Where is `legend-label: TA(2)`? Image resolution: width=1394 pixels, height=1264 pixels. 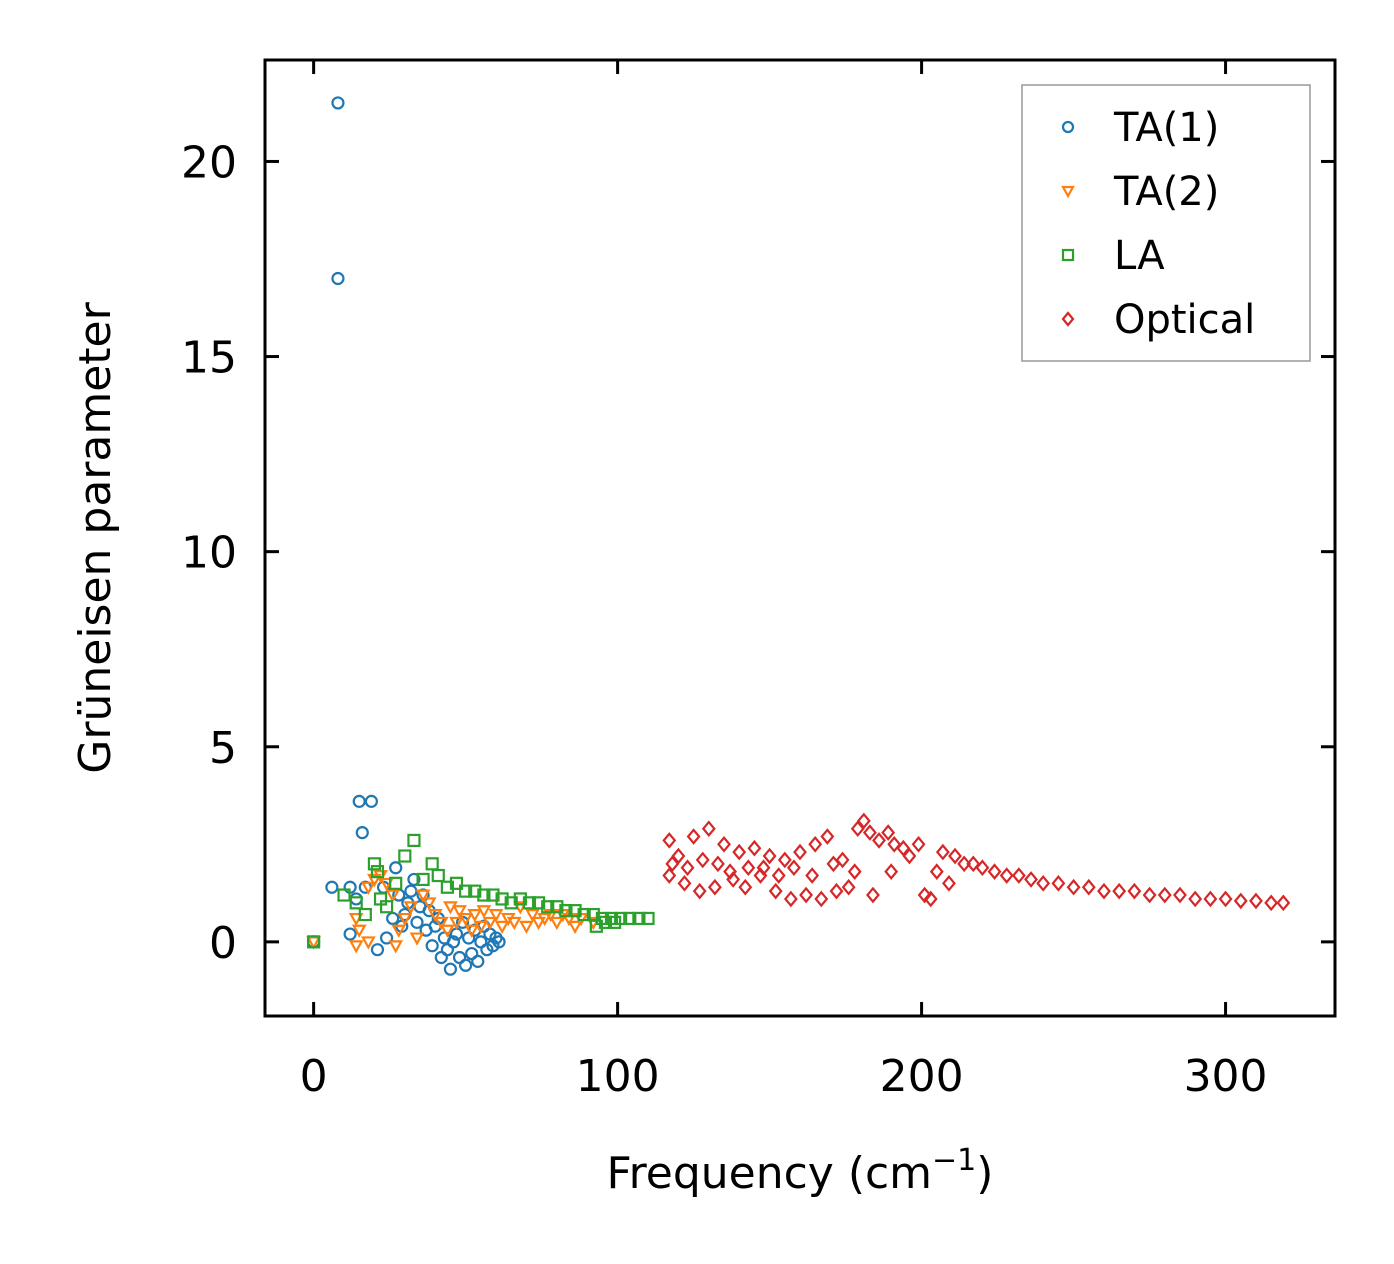
legend-label: TA(2) is located at coordinates (1166, 192).